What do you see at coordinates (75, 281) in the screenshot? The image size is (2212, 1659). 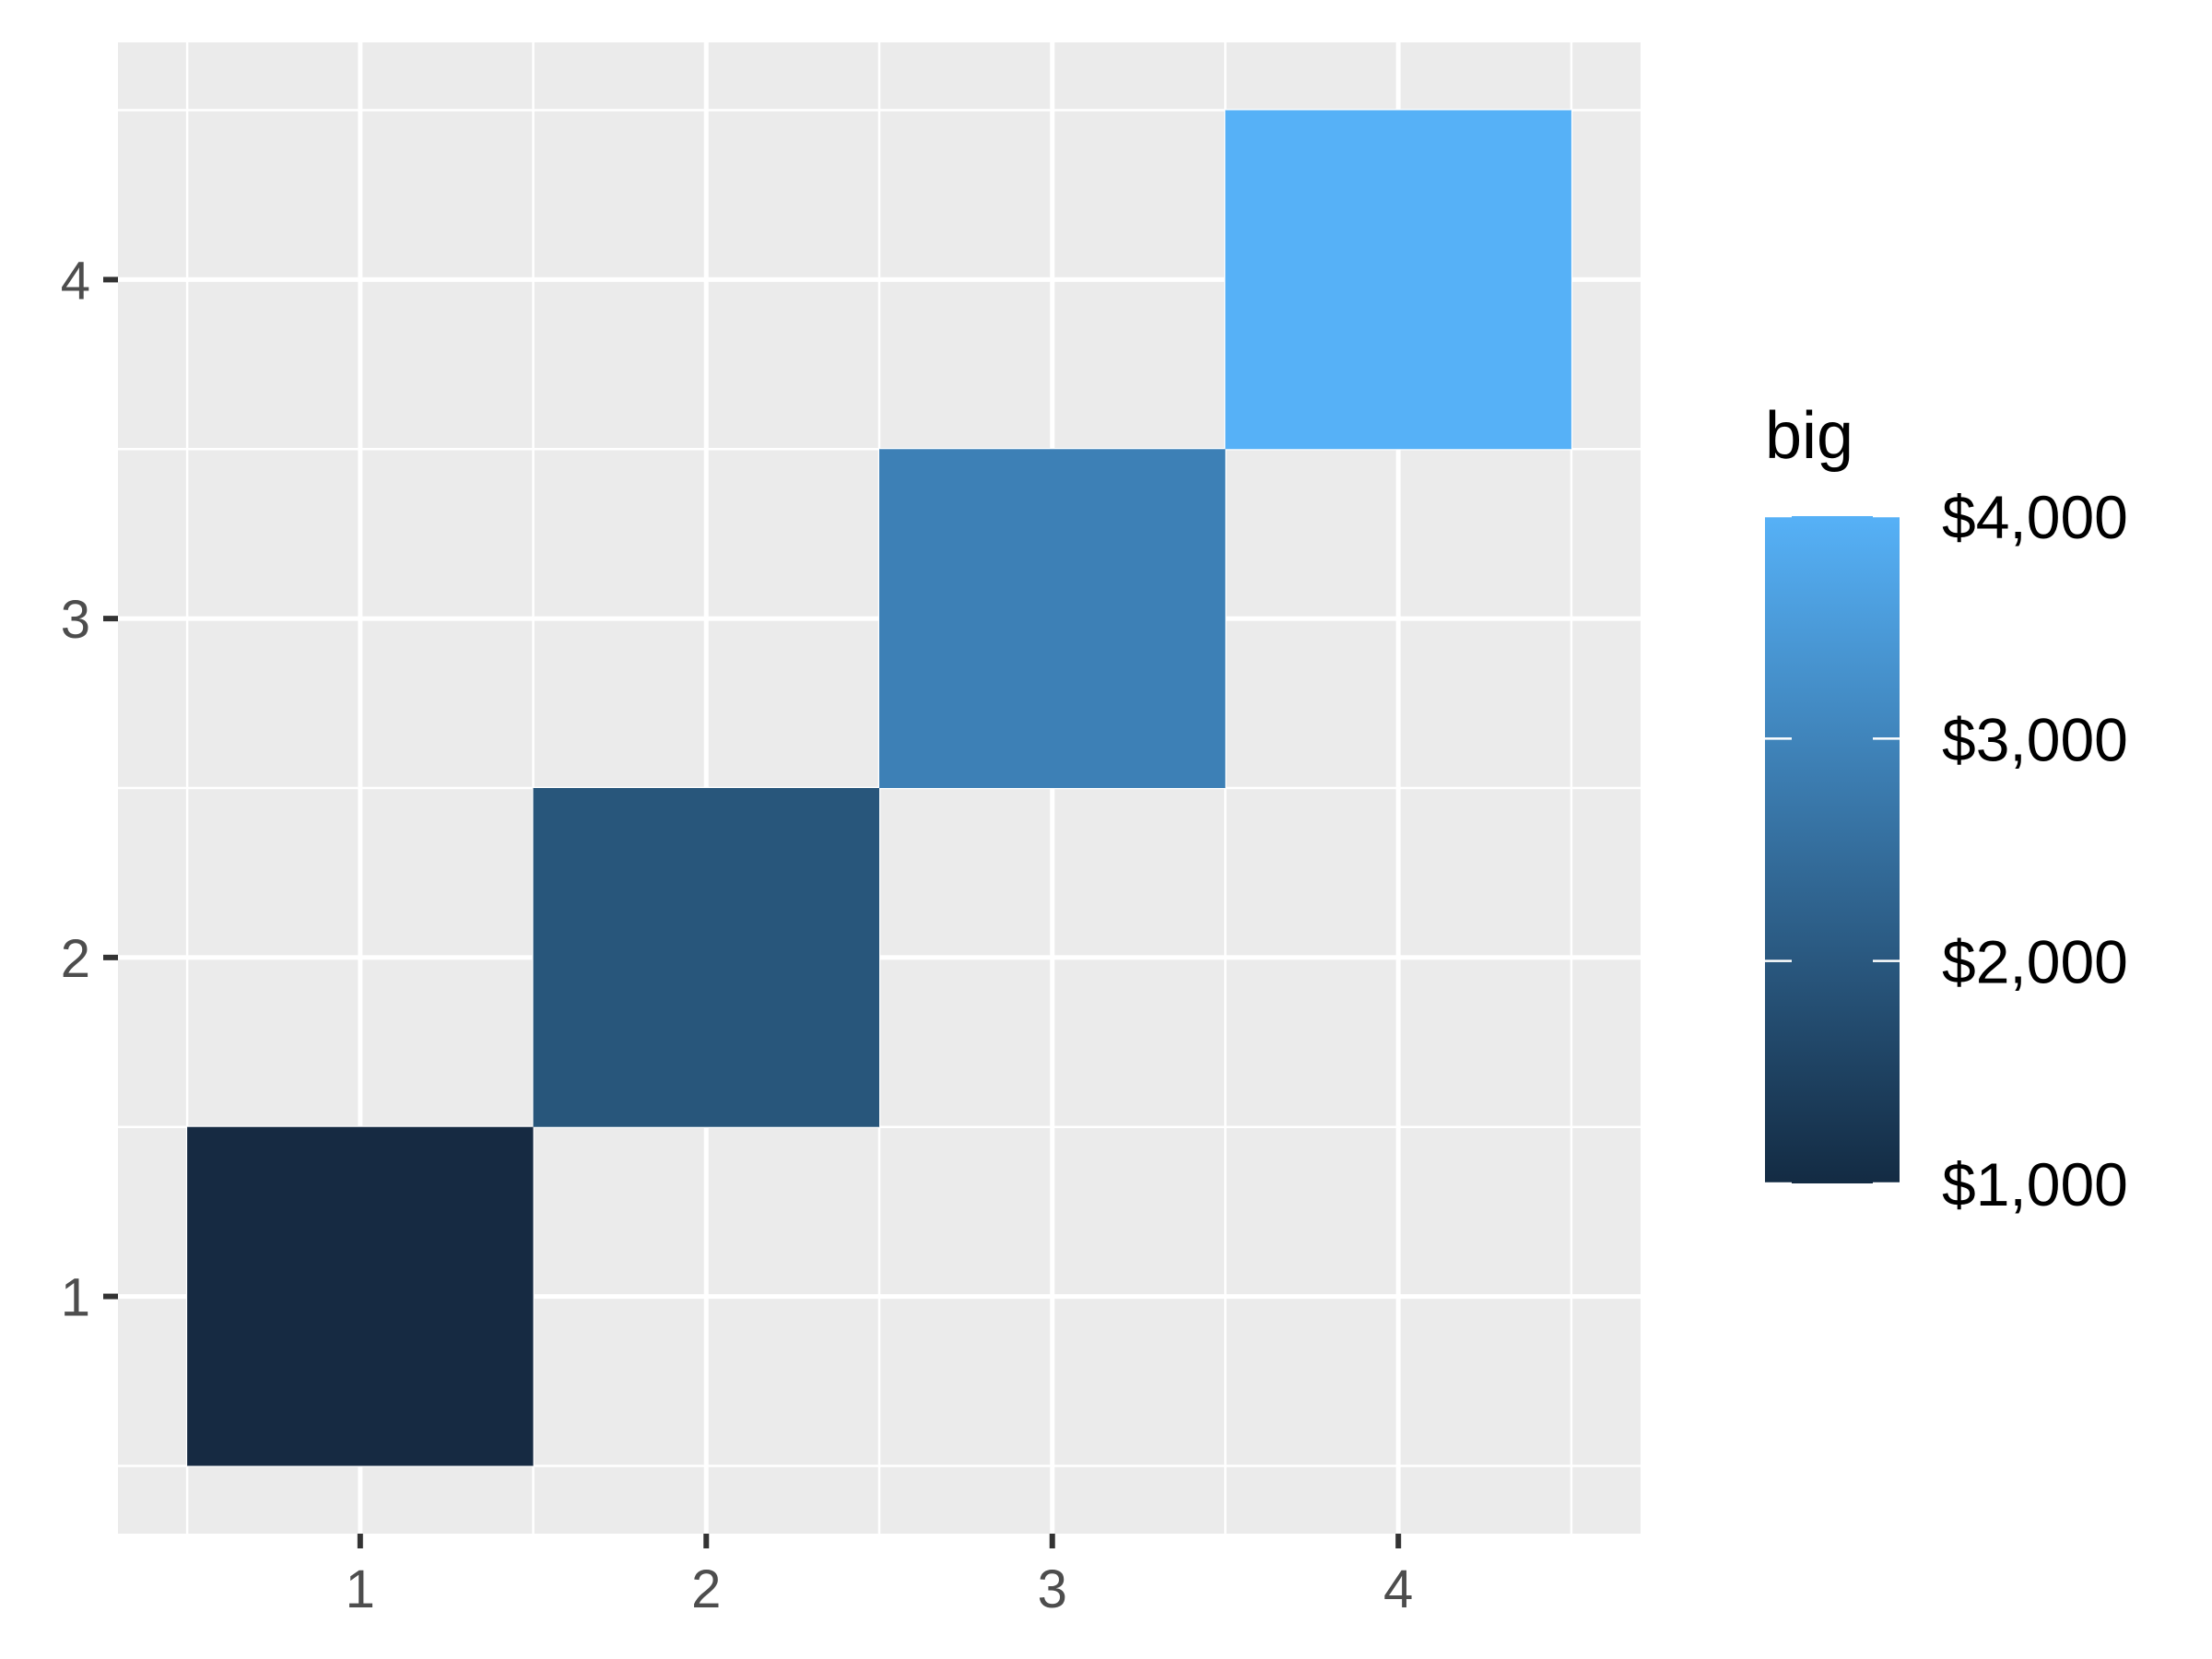 I see `y-tick-label: 4` at bounding box center [75, 281].